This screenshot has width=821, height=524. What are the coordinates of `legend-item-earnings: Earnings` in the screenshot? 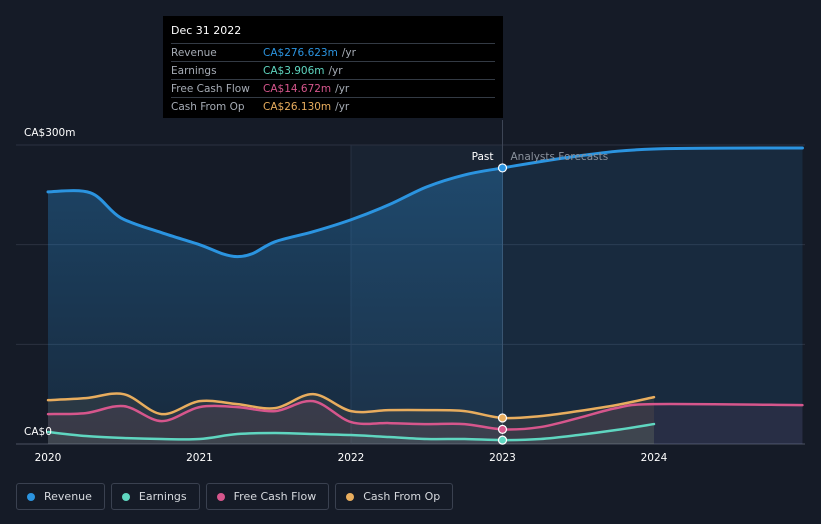 It's located at (155, 496).